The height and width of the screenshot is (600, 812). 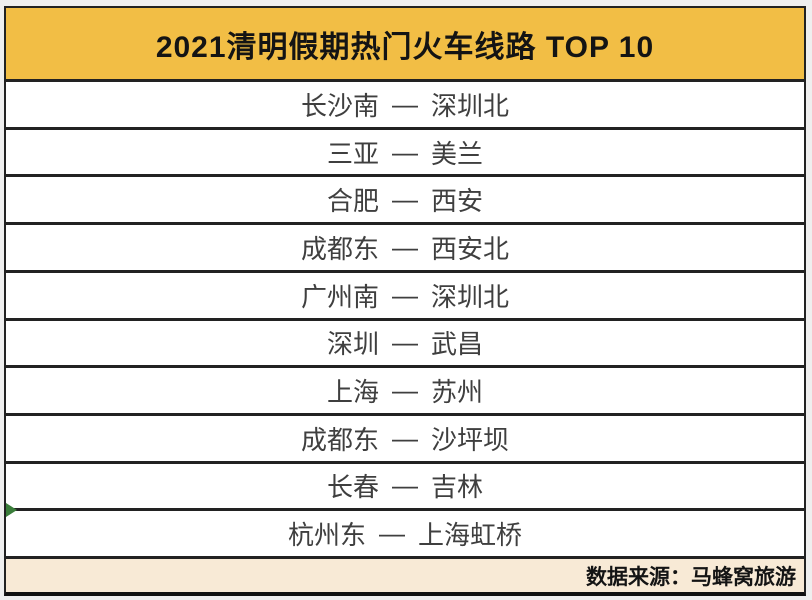 I want to click on route-from: 长沙南, so click(x=339, y=105).